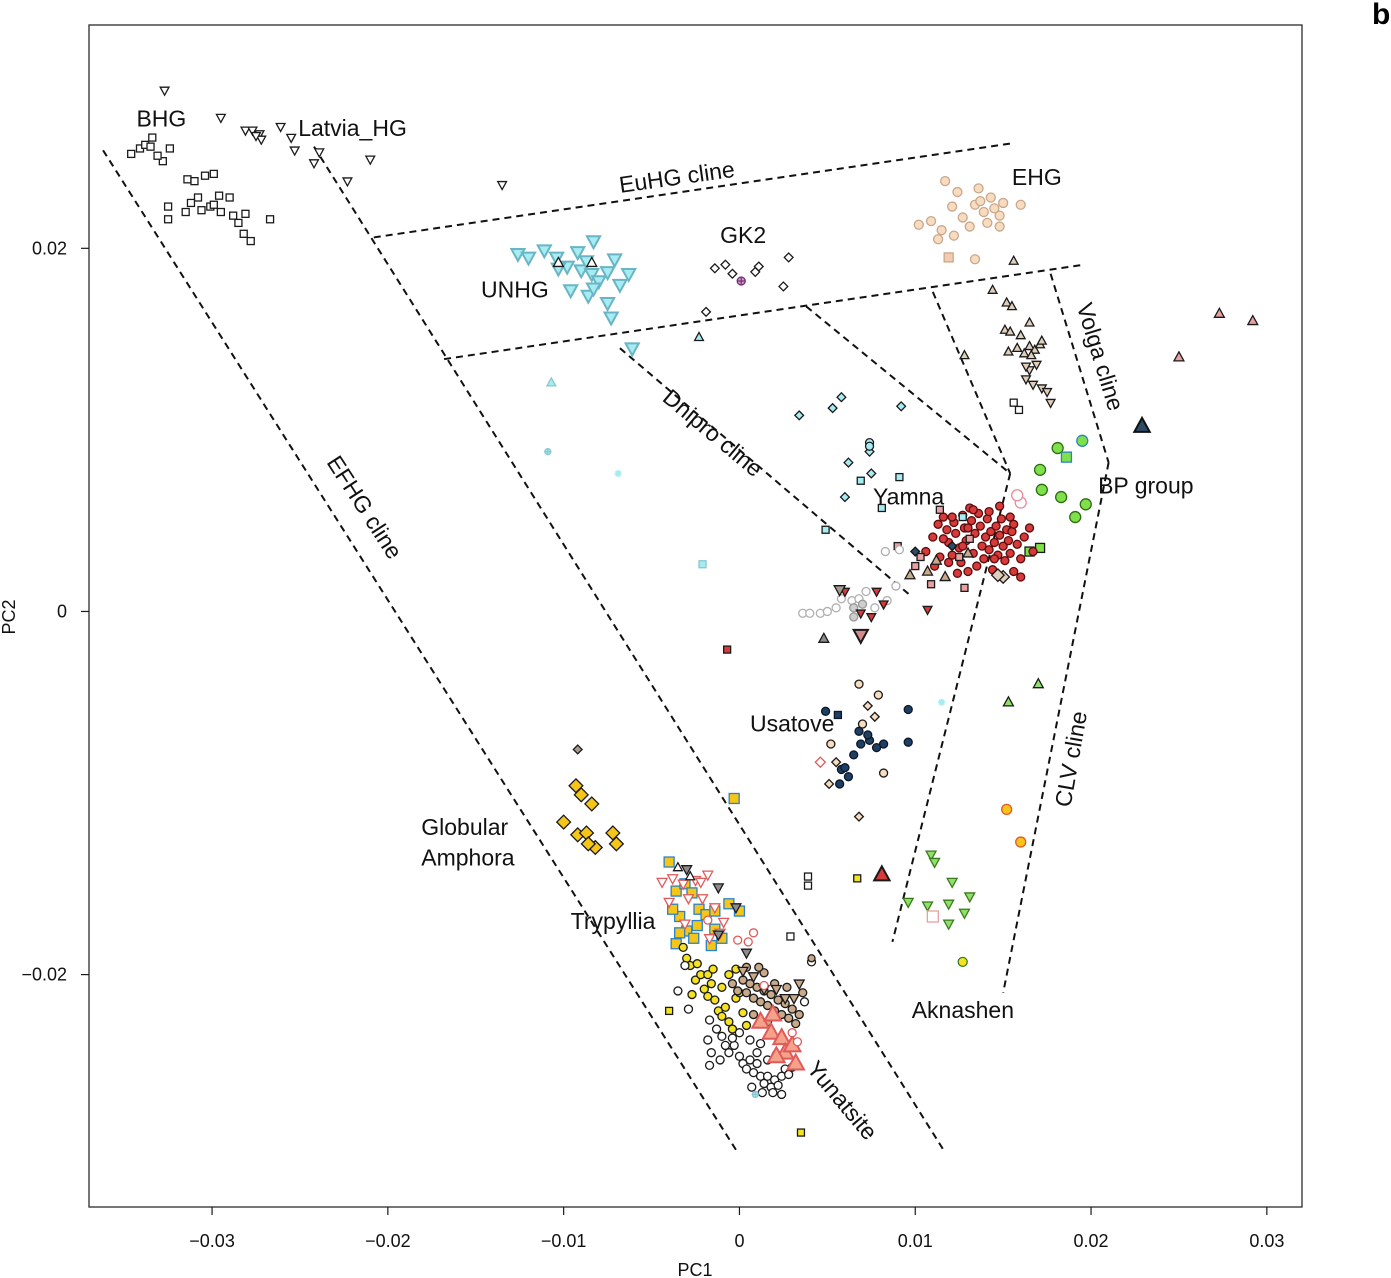 This screenshot has height=1278, width=1391. I want to click on series-bp-group, so click(1062, 482).